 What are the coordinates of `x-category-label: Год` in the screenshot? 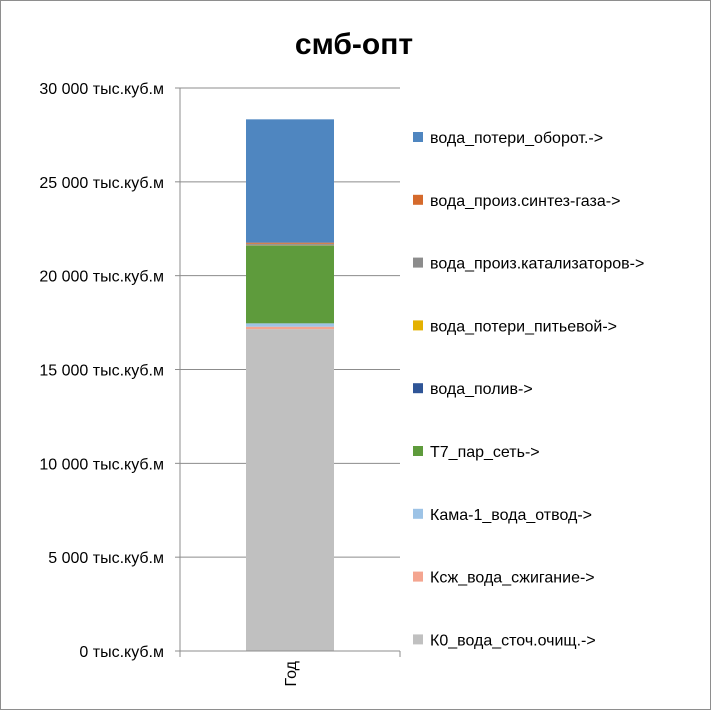 It's located at (291, 673).